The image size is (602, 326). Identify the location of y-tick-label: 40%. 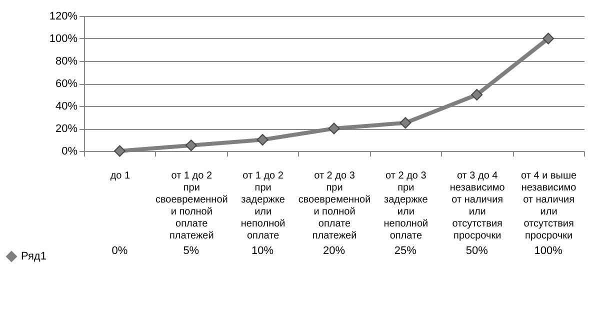
(66, 106).